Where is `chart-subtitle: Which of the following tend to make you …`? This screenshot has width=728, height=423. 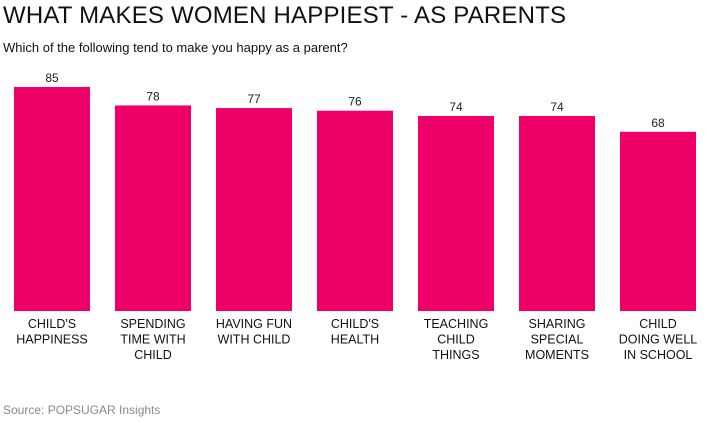
chart-subtitle: Which of the following tend to make you … is located at coordinates (175, 47).